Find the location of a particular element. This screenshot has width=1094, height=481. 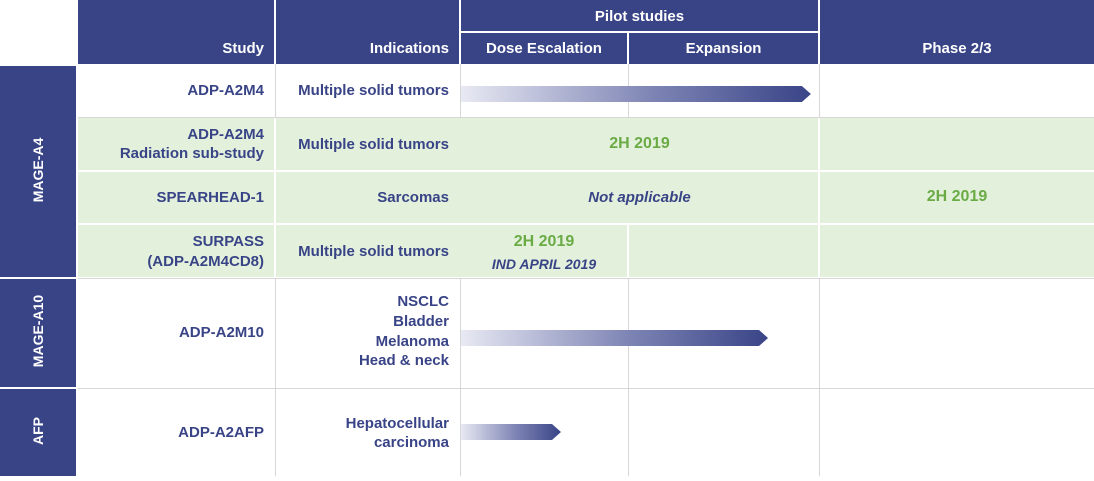

group-mage-a4: MAGE-A4 is located at coordinates (38, 171).